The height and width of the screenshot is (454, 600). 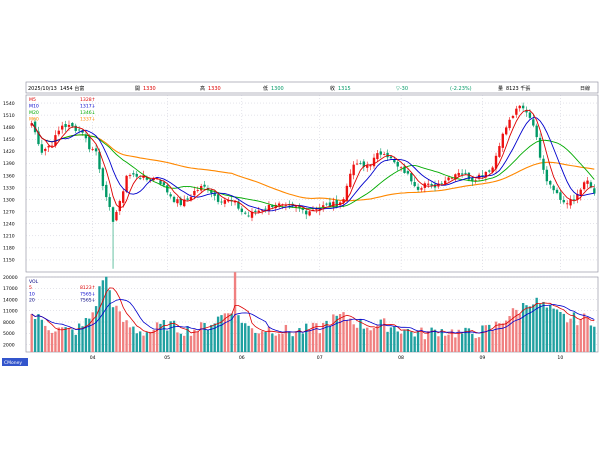 I want to click on footer-tag: CMoney, so click(x=13, y=363).